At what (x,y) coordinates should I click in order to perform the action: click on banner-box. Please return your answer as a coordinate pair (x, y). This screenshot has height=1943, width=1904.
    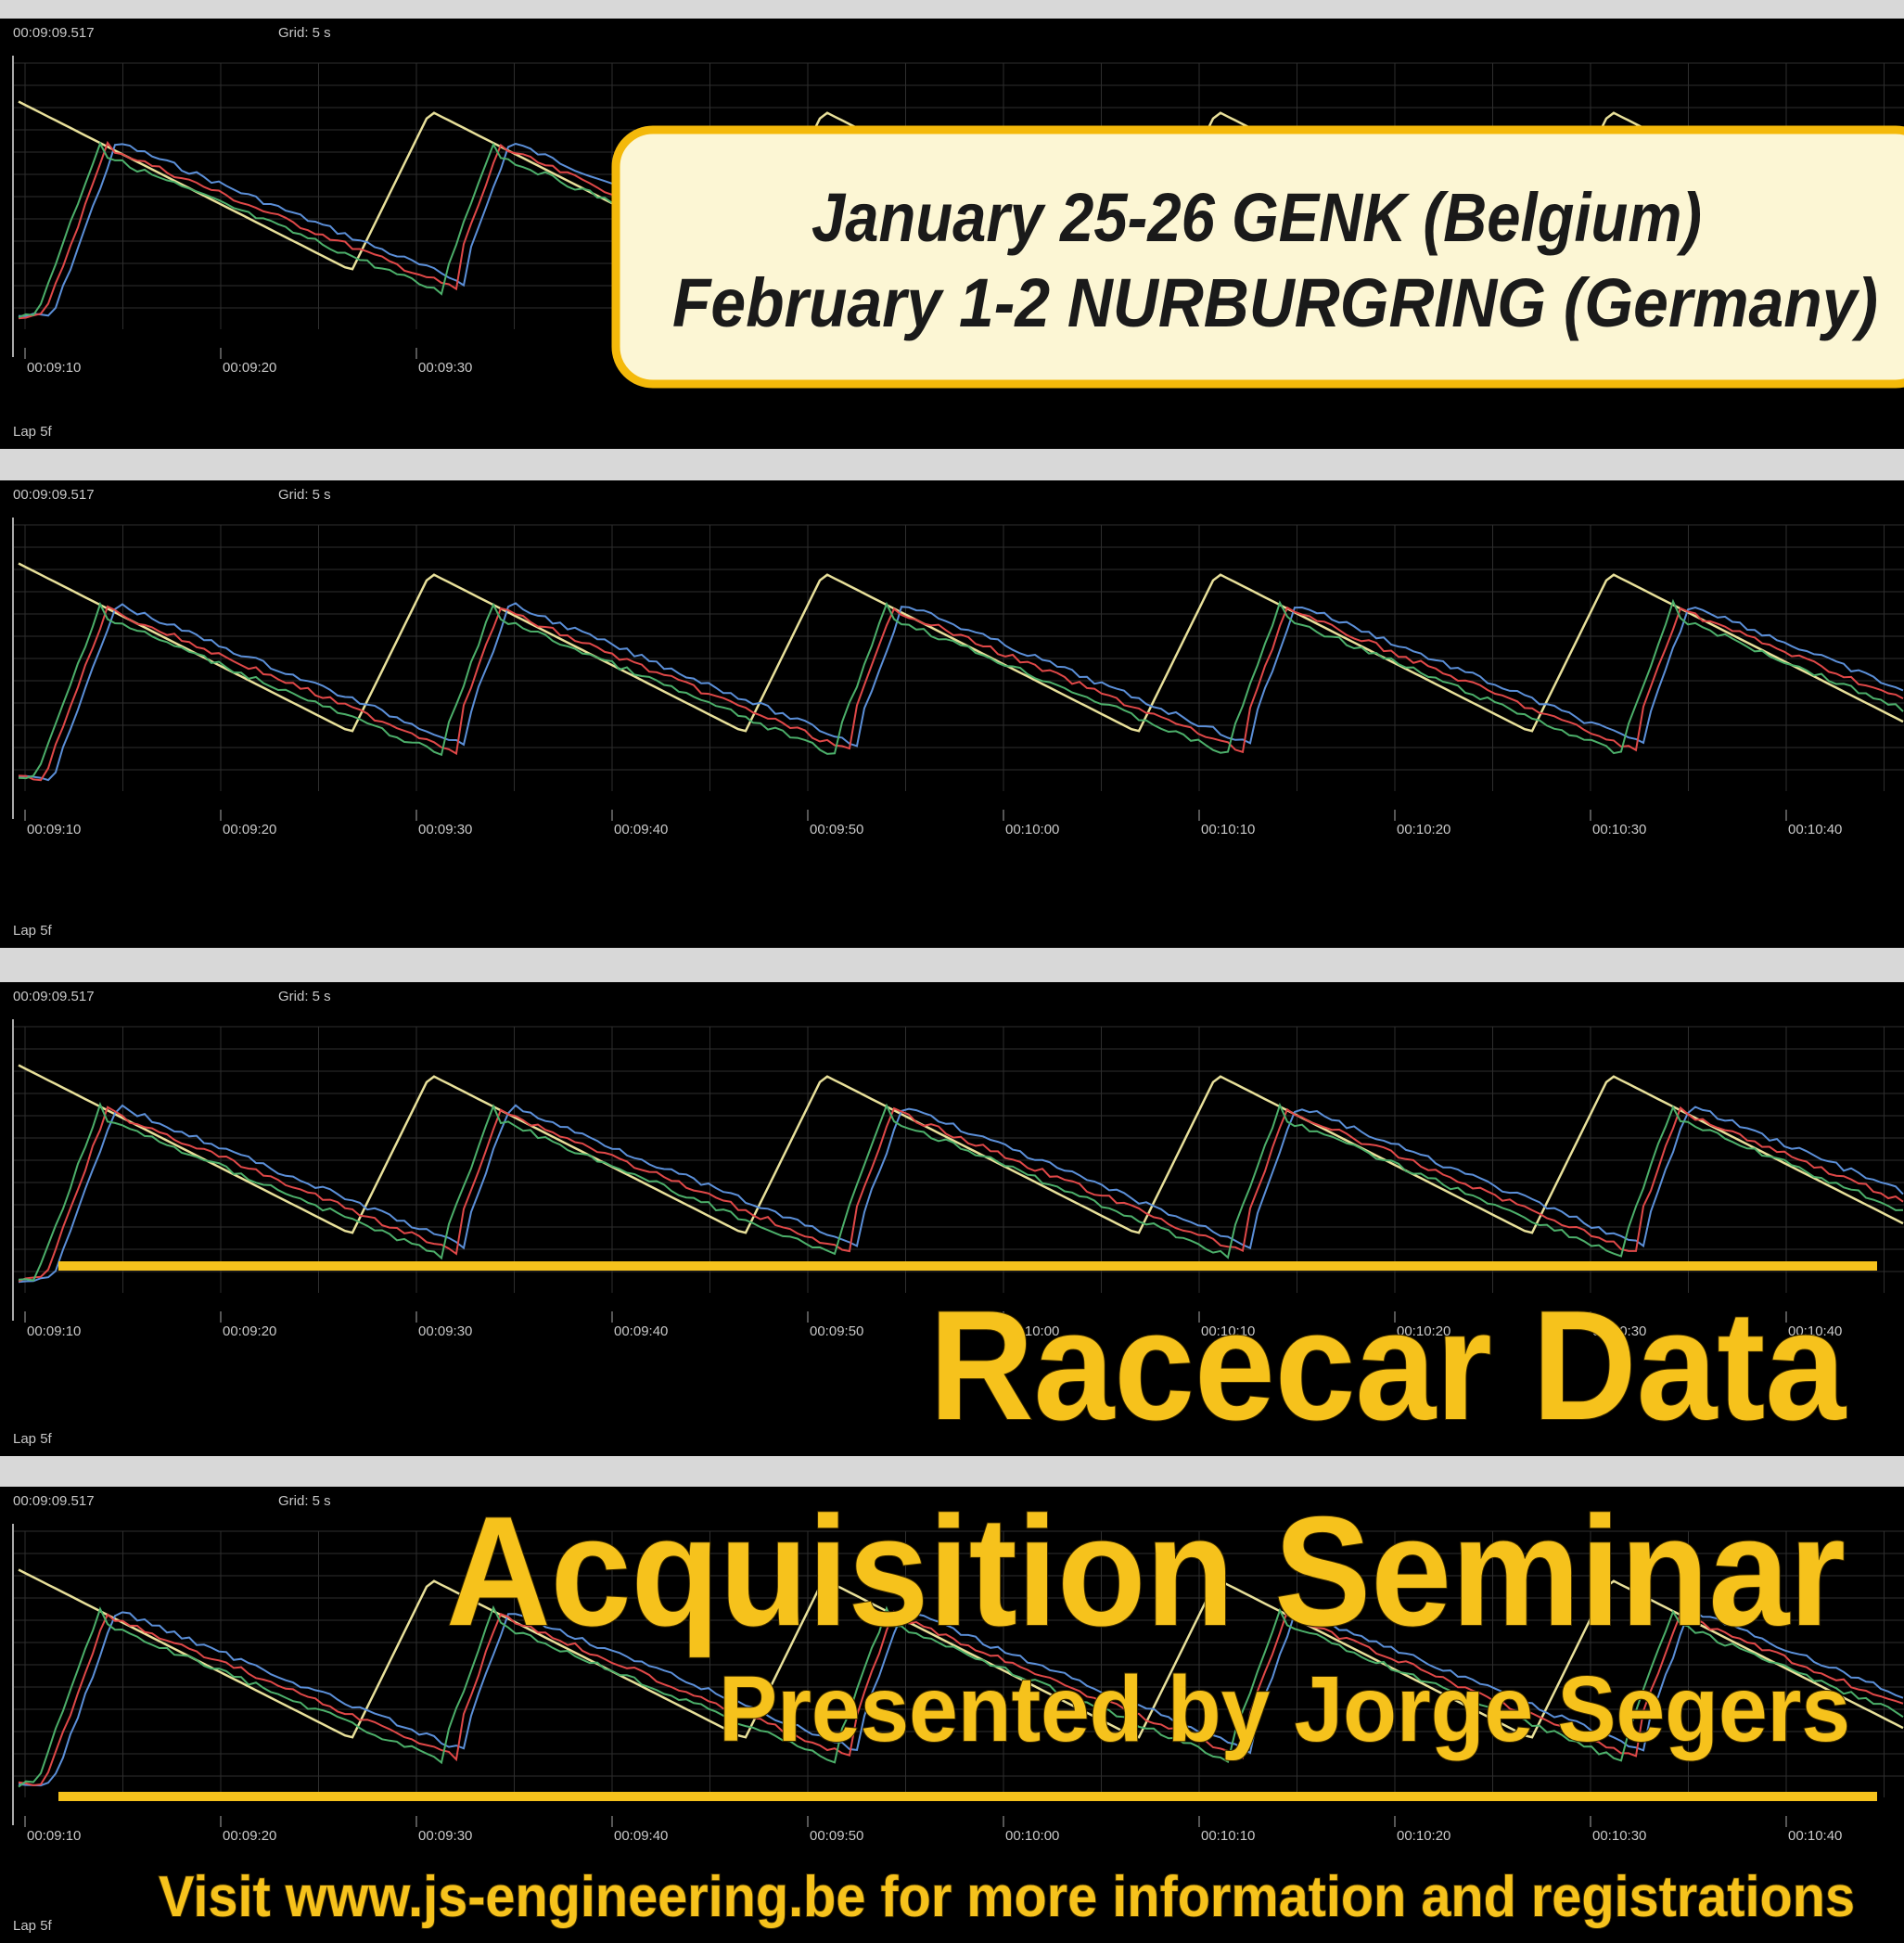
    Looking at the image, I should click on (1257, 257).